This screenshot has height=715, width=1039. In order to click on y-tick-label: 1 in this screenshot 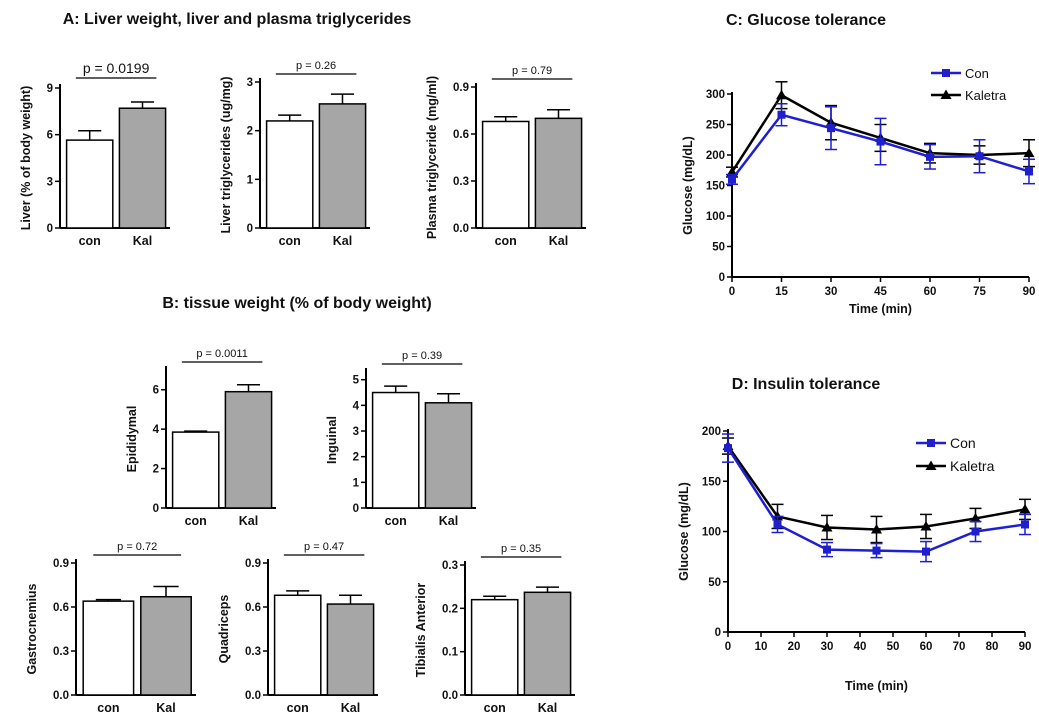, I will do `click(250, 180)`.